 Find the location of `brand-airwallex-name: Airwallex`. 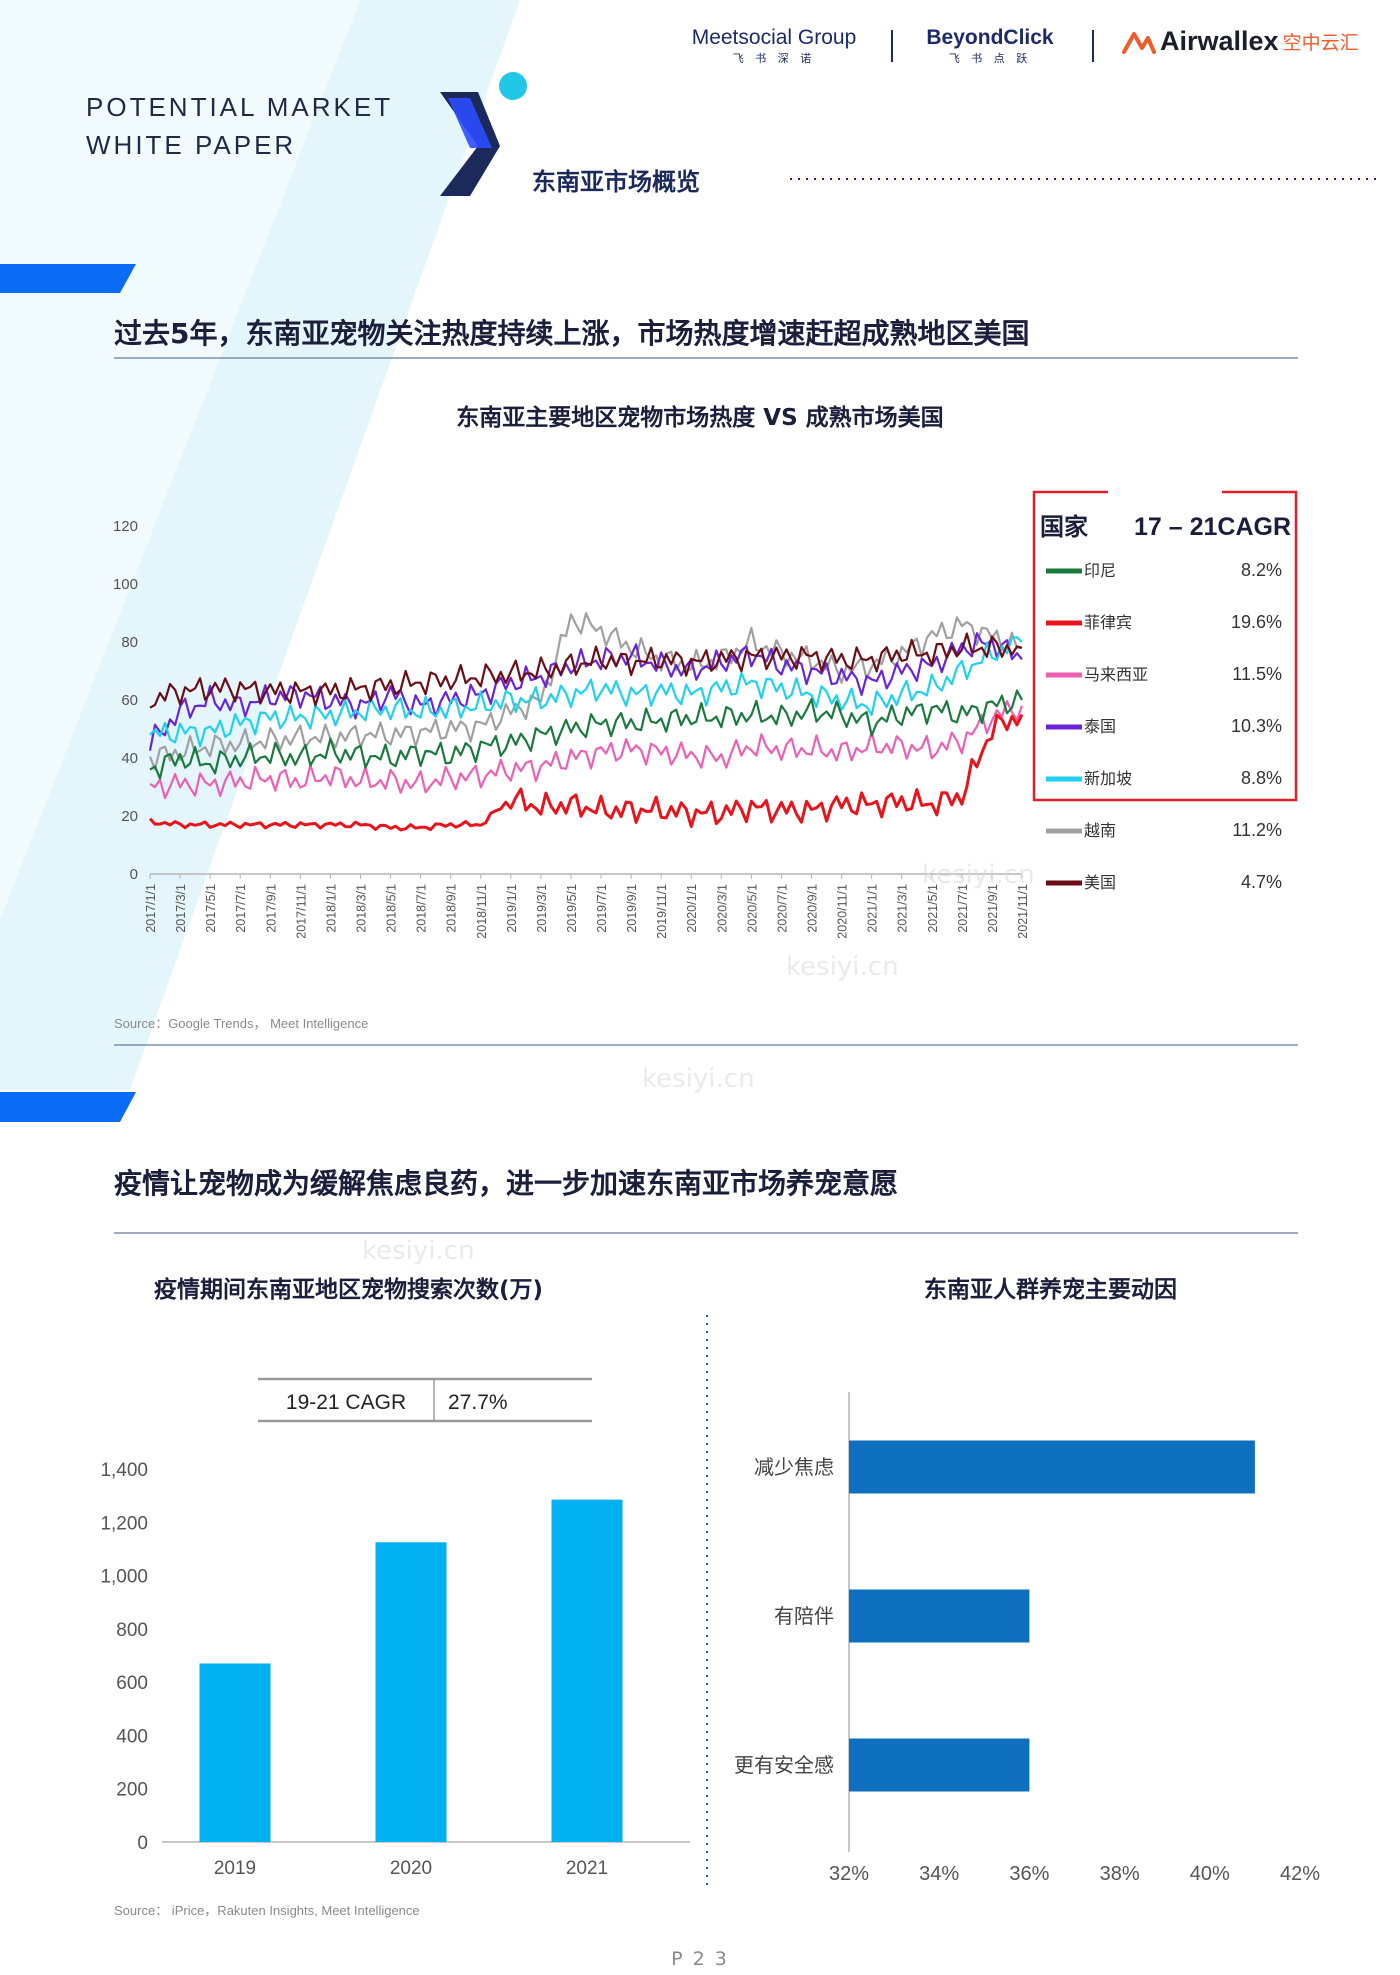

brand-airwallex-name: Airwallex is located at coordinates (1219, 41).